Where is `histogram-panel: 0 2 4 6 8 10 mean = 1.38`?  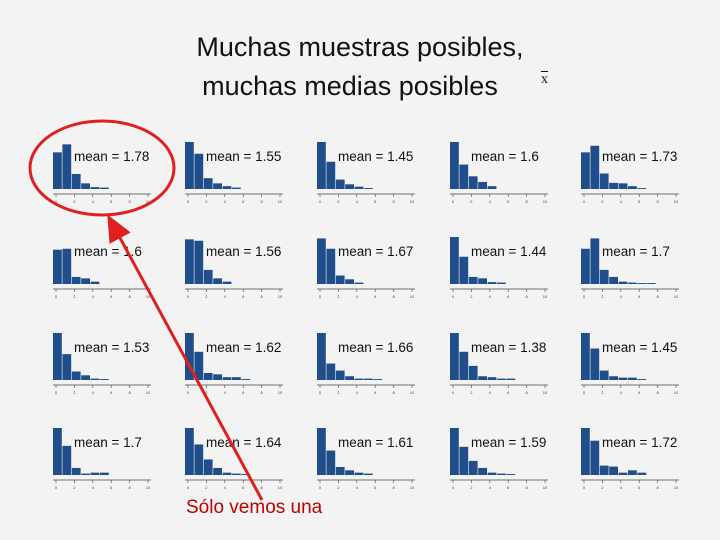
histogram-panel: 0 2 4 6 8 10 mean = 1.38 is located at coordinates (499, 364).